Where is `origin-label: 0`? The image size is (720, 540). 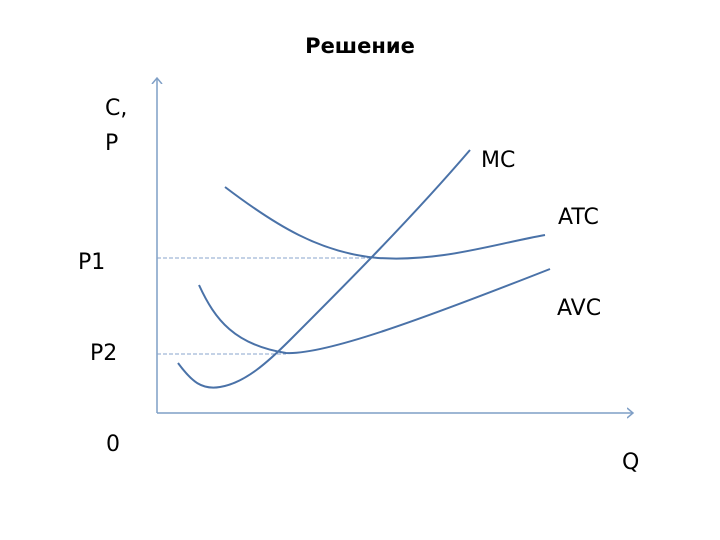 origin-label: 0 is located at coordinates (113, 444).